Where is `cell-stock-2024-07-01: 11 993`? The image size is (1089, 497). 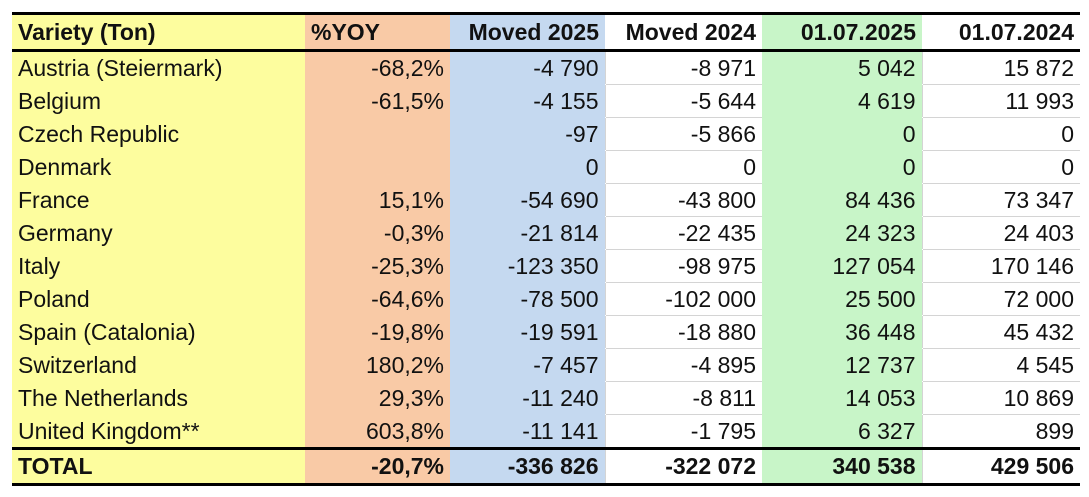
cell-stock-2024-07-01: 11 993 is located at coordinates (1000, 101).